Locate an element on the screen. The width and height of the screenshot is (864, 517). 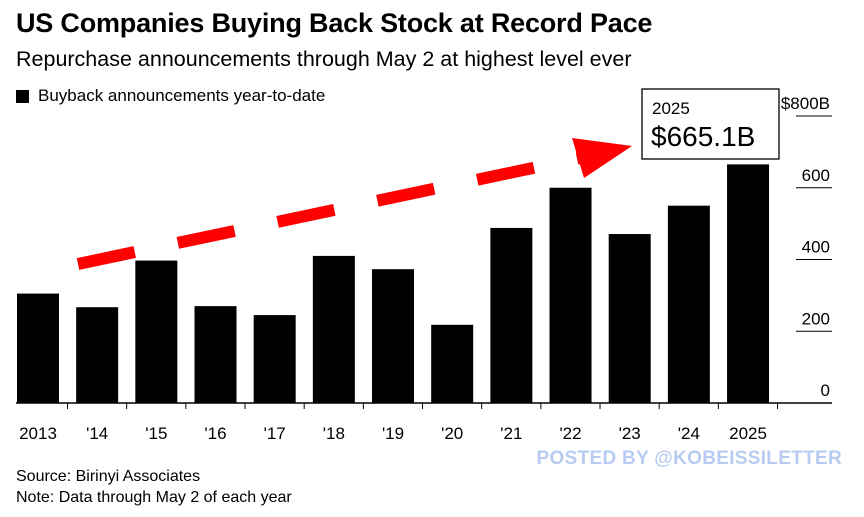
callout-border is located at coordinates (710, 124).